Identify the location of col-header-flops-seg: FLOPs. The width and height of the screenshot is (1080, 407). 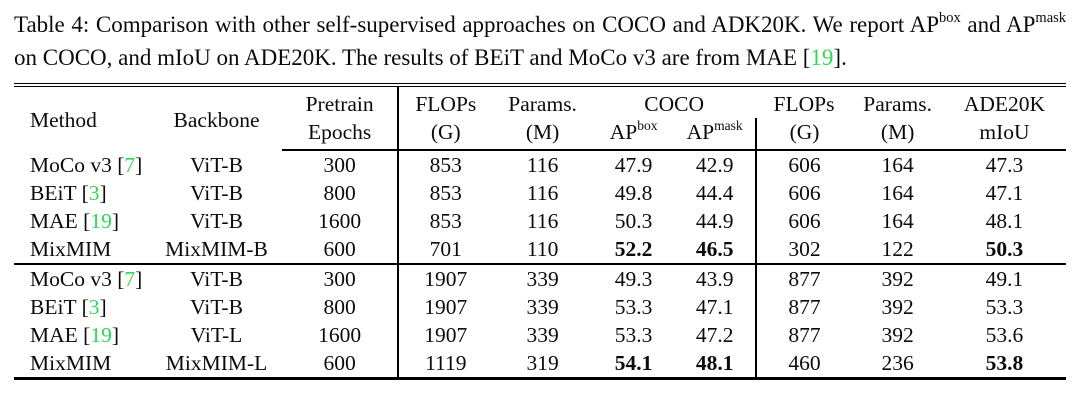
(804, 104).